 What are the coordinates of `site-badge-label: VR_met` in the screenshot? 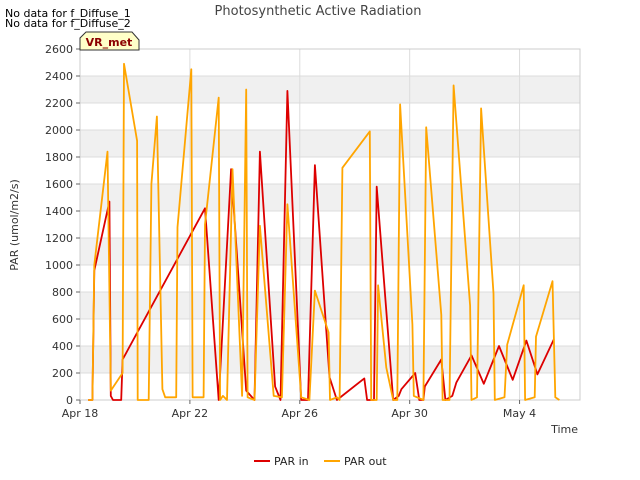 It's located at (109, 42).